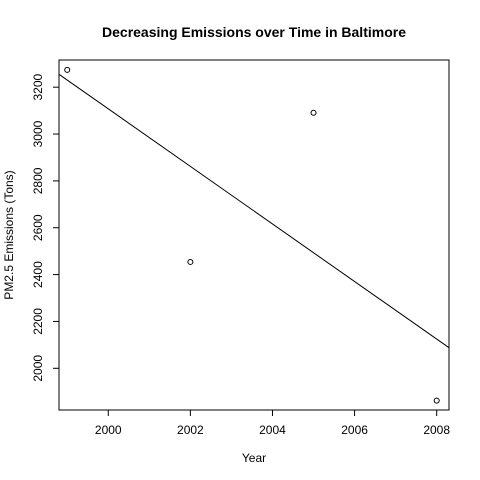 This screenshot has height=480, width=480. What do you see at coordinates (272, 430) in the screenshot?
I see `x-tick-label: 2004` at bounding box center [272, 430].